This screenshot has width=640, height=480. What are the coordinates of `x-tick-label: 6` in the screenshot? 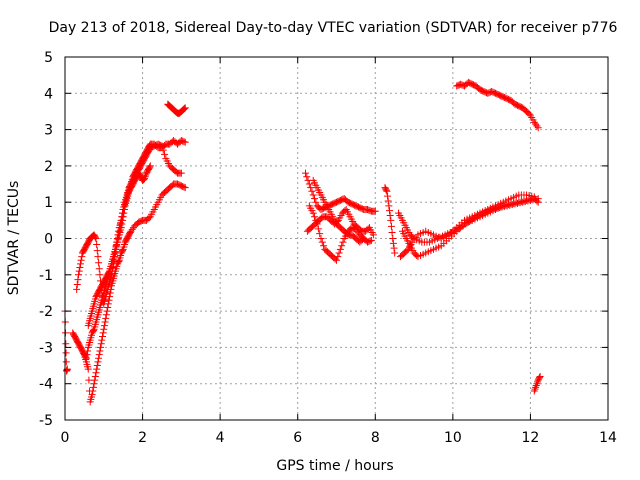 It's located at (297, 438).